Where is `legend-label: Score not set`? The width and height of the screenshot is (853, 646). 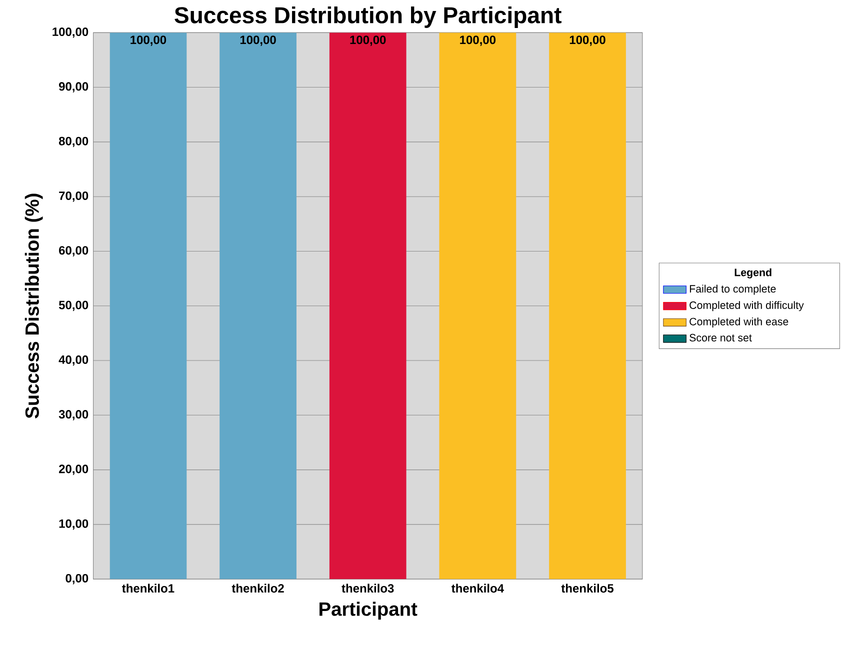
legend-label: Score not set is located at coordinates (721, 338).